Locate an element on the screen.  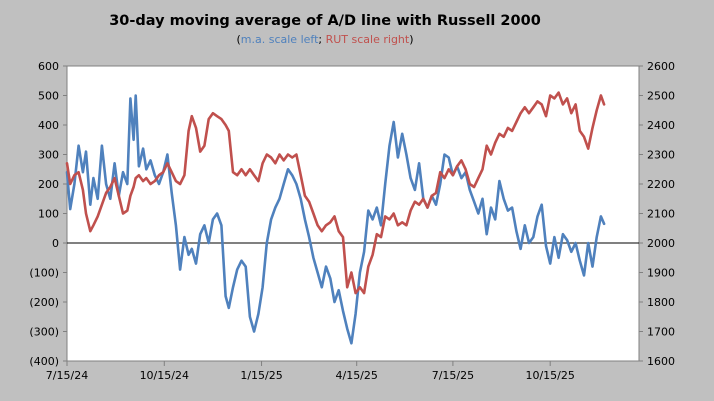
y-right-tick-label: 2200 is located at coordinates (661, 184).